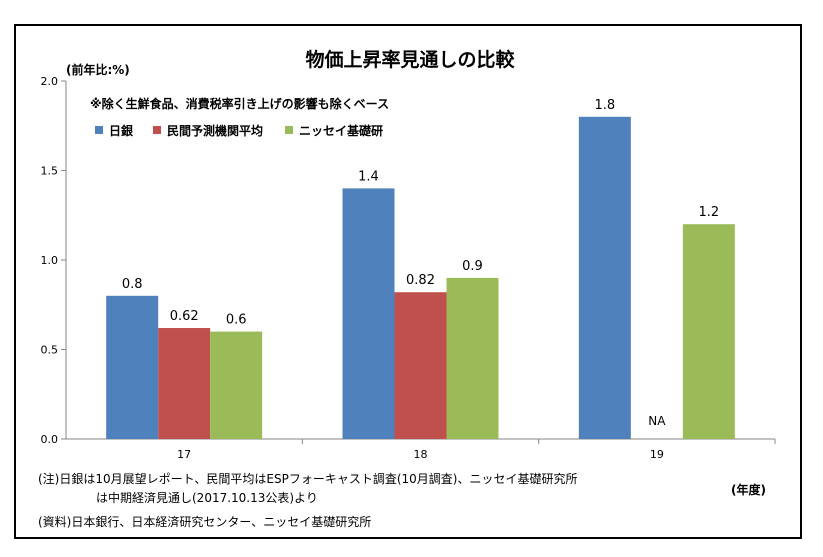 This screenshot has height=557, width=823. Describe the element at coordinates (184, 454) in the screenshot. I see `x-tick-label: 17` at that location.